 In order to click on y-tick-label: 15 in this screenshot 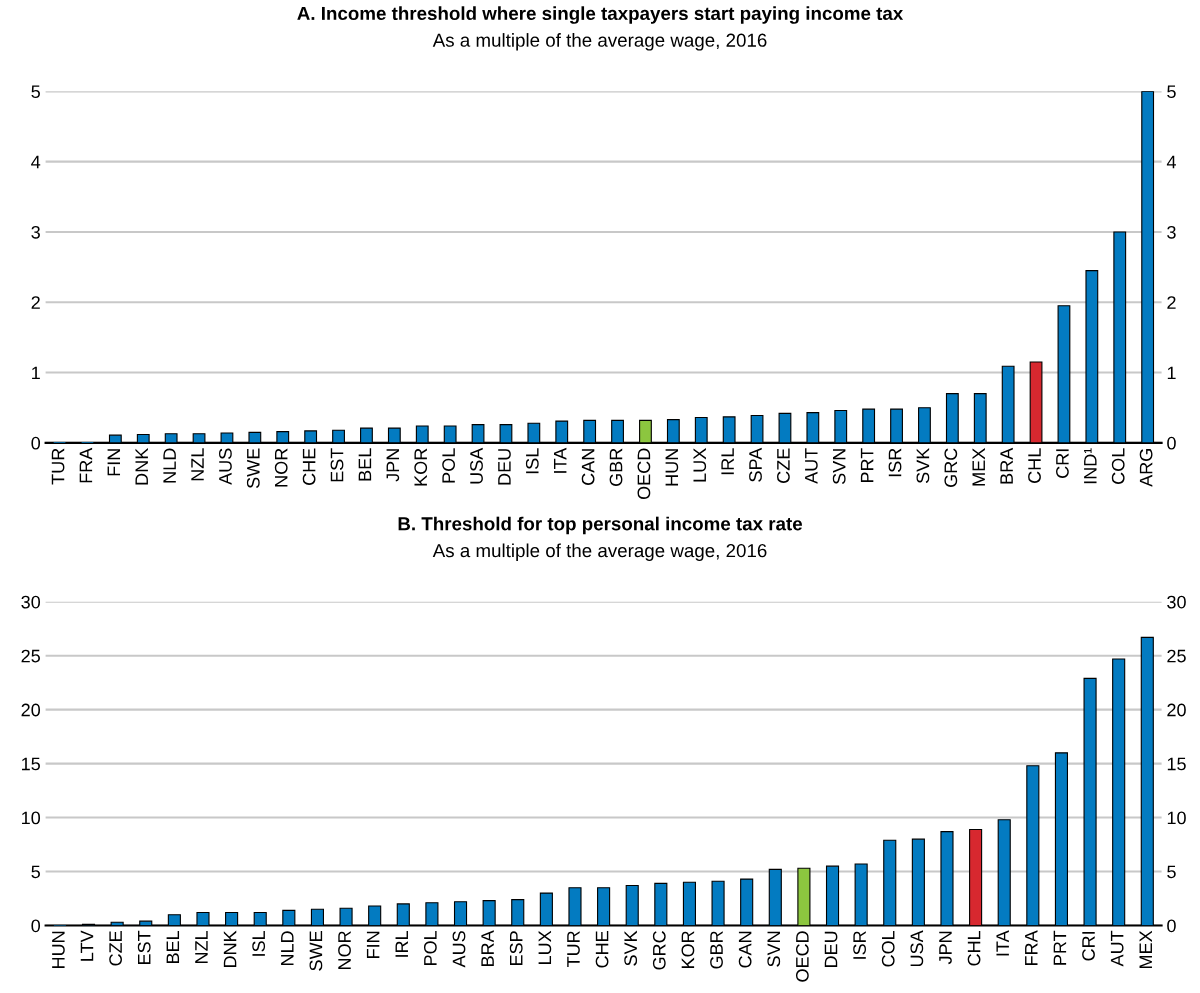, I will do `click(31, 764)`.